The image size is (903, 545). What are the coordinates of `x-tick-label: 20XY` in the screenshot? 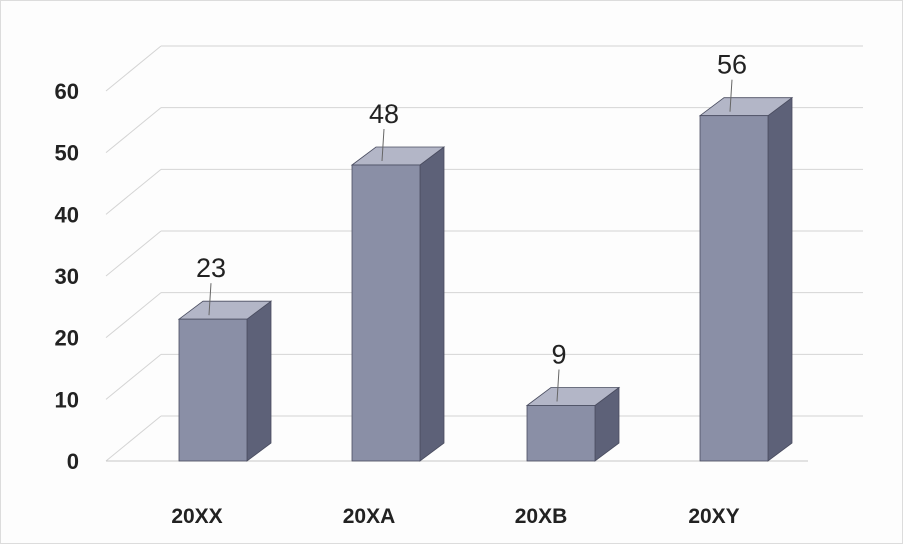 It's located at (713, 516).